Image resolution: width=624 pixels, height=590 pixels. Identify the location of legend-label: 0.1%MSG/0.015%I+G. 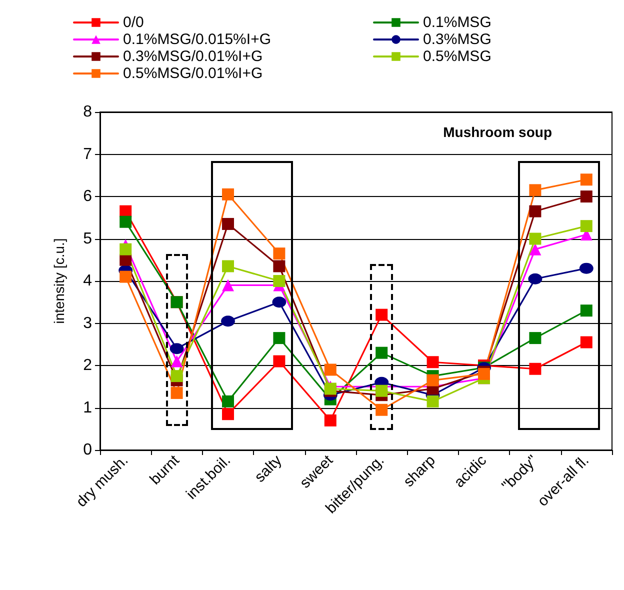
(197, 39).